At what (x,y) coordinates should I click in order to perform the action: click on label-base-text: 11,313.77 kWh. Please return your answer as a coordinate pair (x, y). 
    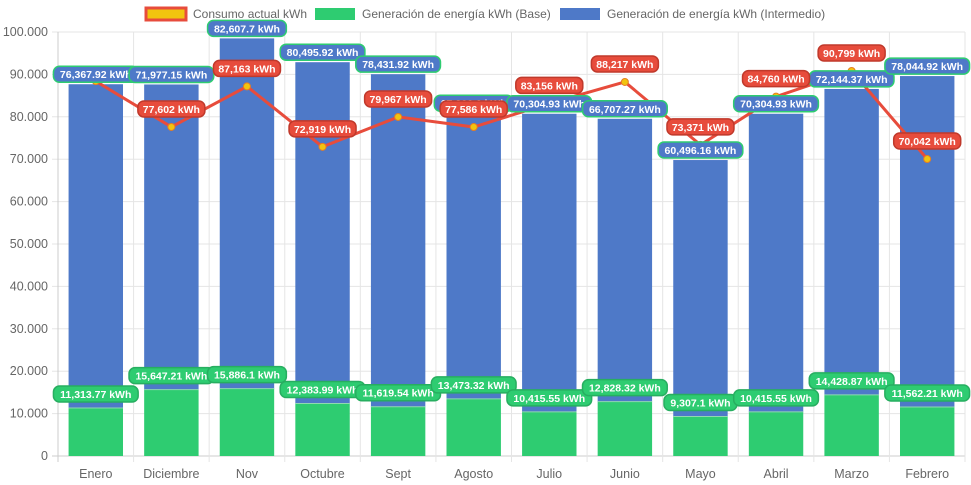
    Looking at the image, I should click on (95, 395).